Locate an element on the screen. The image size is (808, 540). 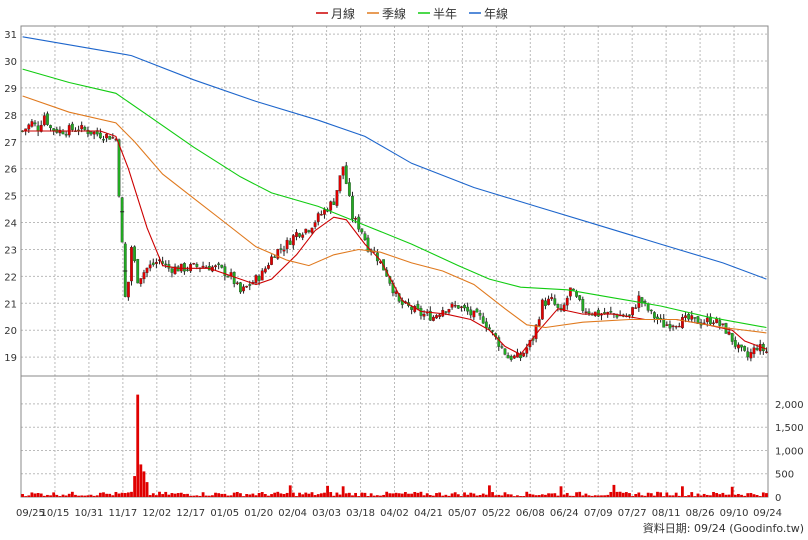
date-tick-label: 11/17 is located at coordinates (122, 513).